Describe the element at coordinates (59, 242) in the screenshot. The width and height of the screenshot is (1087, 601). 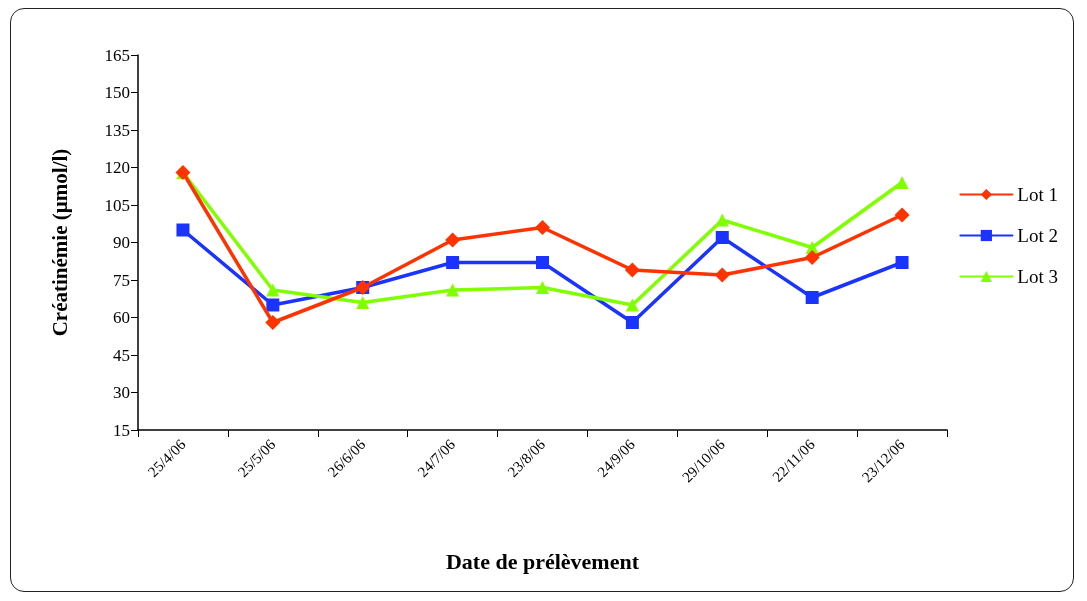
I see `y-axis-title: Créatinémie (µmol/l)` at that location.